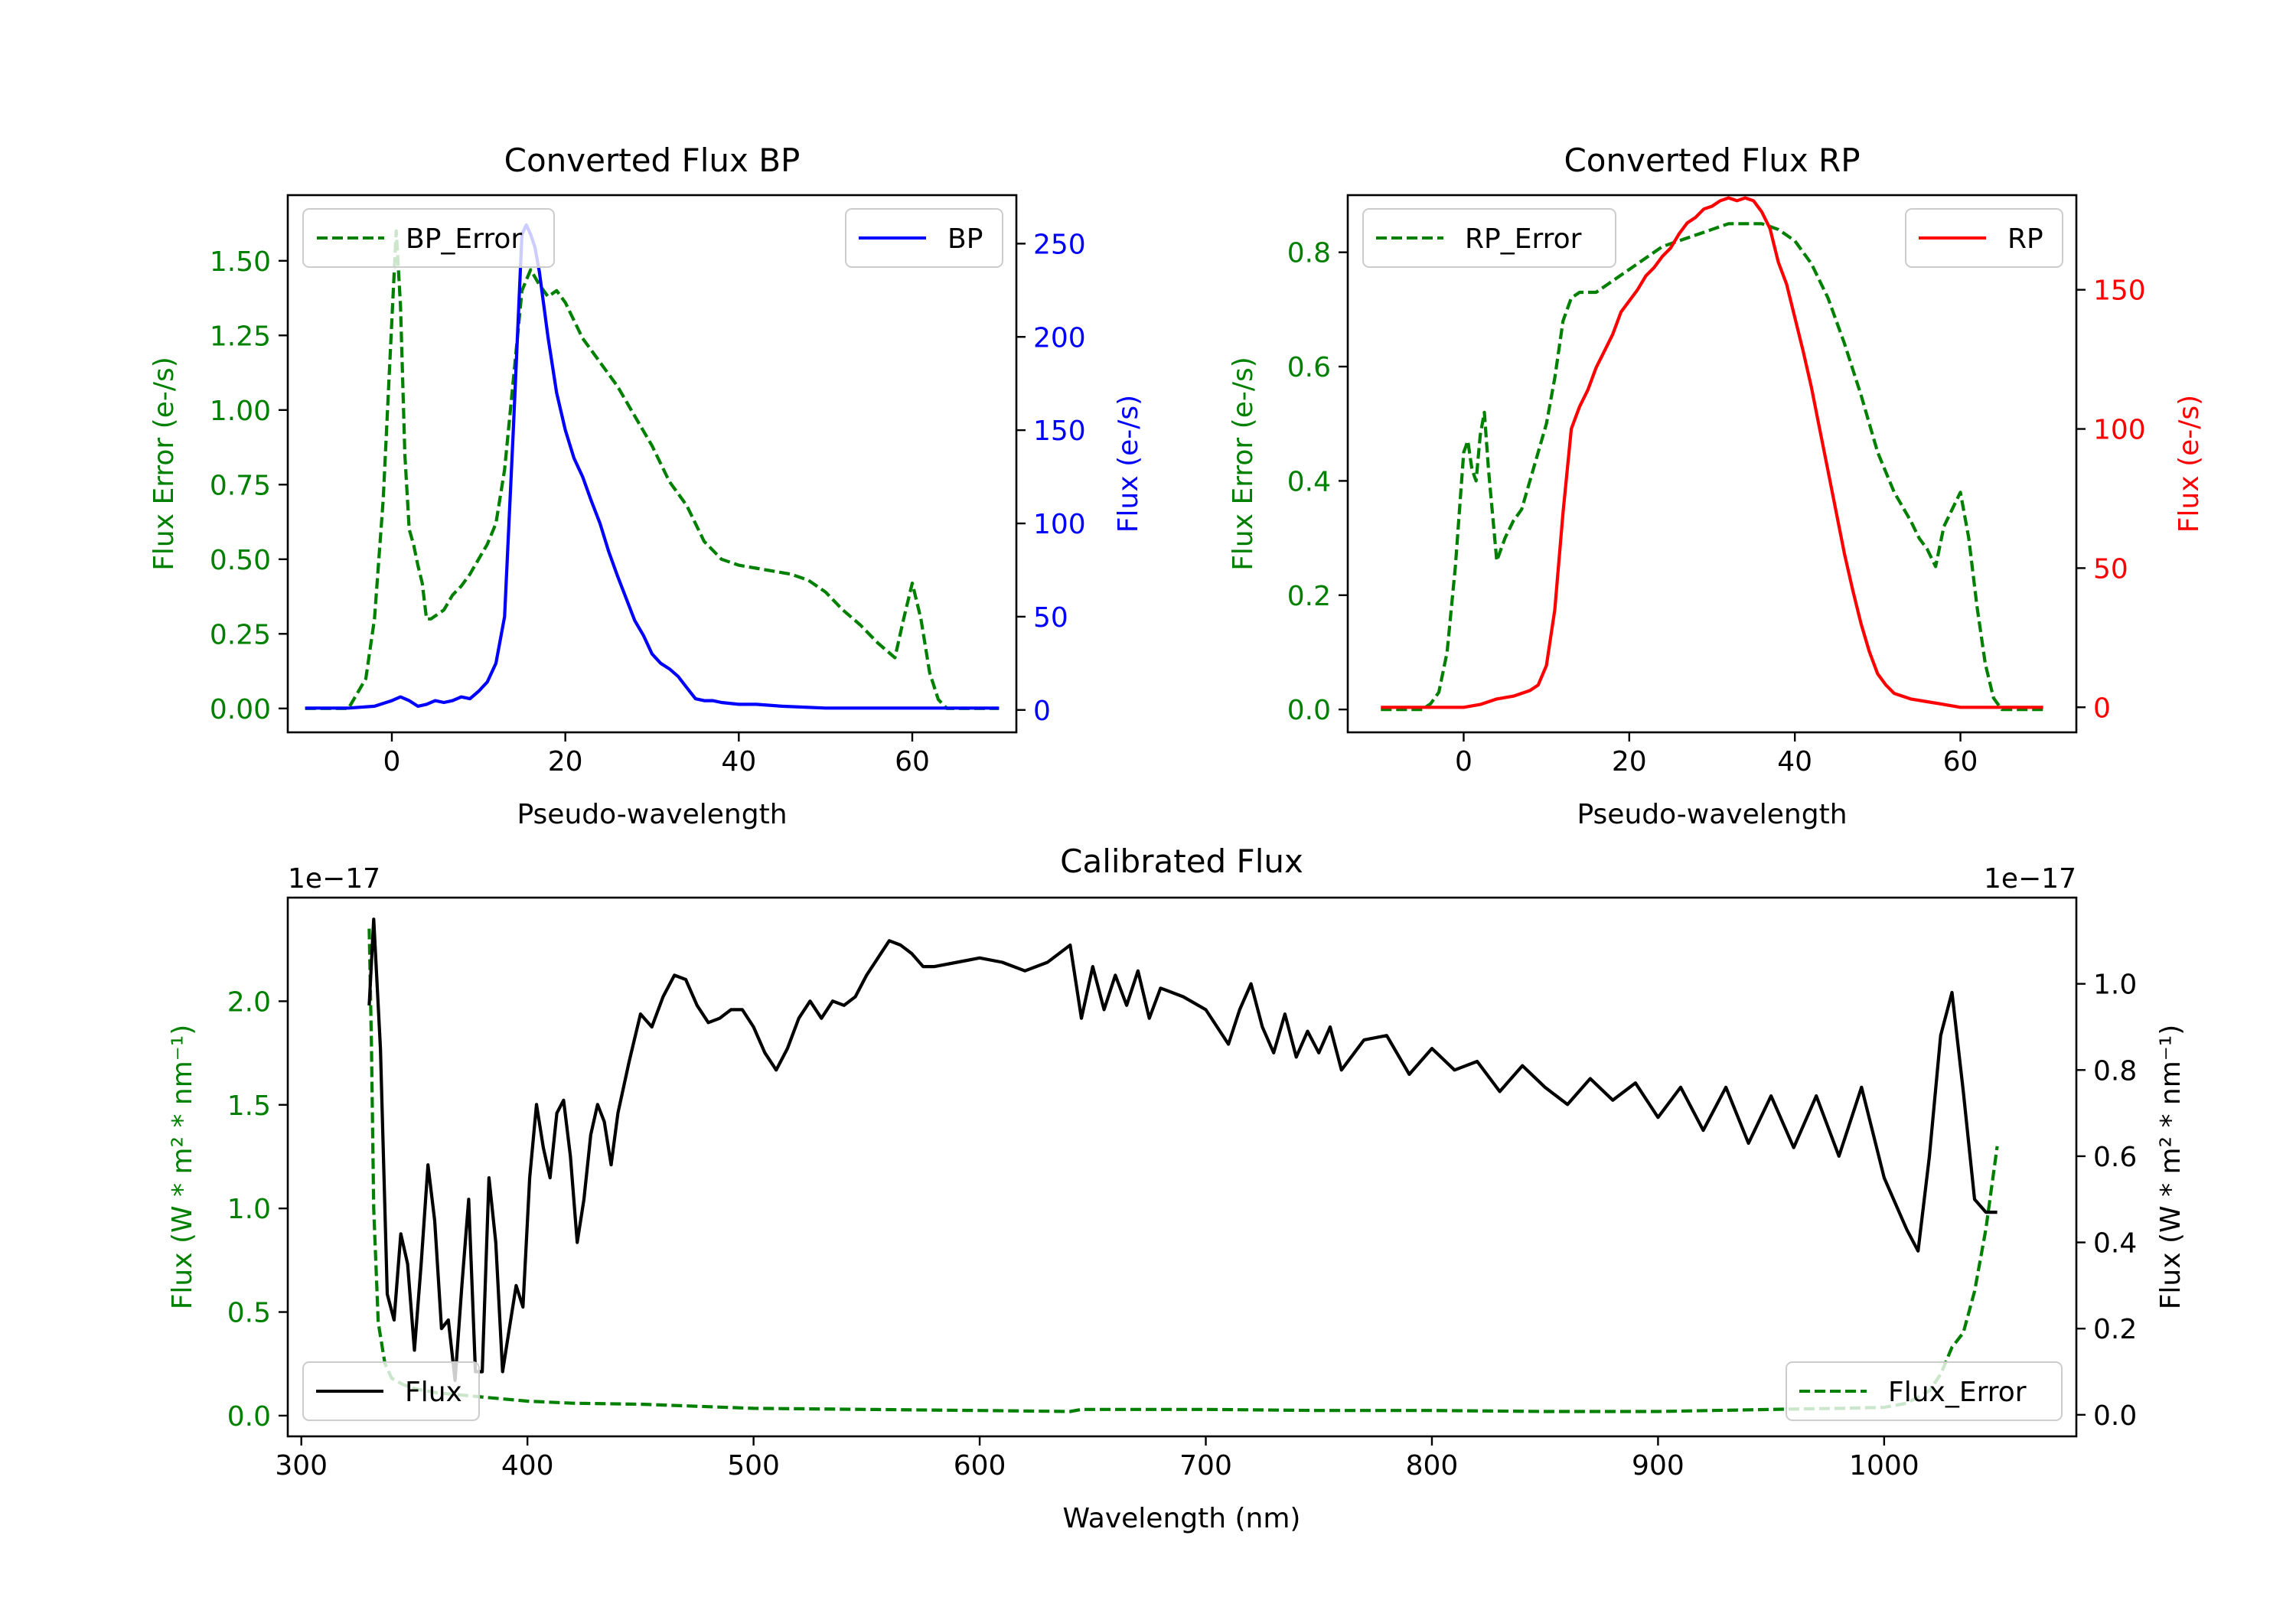 This screenshot has width=2296, height=1607. Describe the element at coordinates (1309, 596) in the screenshot. I see `rp-ytick-left-label: 0.2` at that location.